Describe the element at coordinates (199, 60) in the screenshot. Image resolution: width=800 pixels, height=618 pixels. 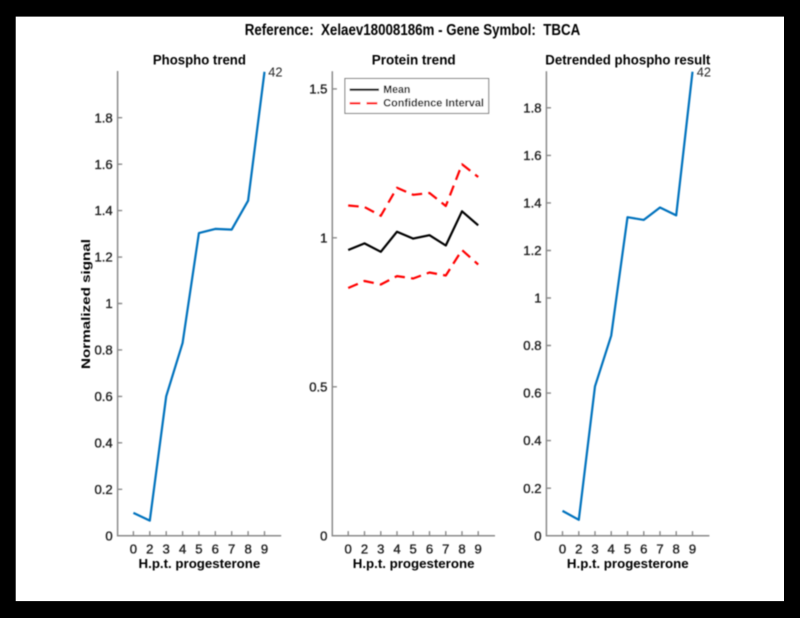
I see `svg-text: Phospho trend` at that location.